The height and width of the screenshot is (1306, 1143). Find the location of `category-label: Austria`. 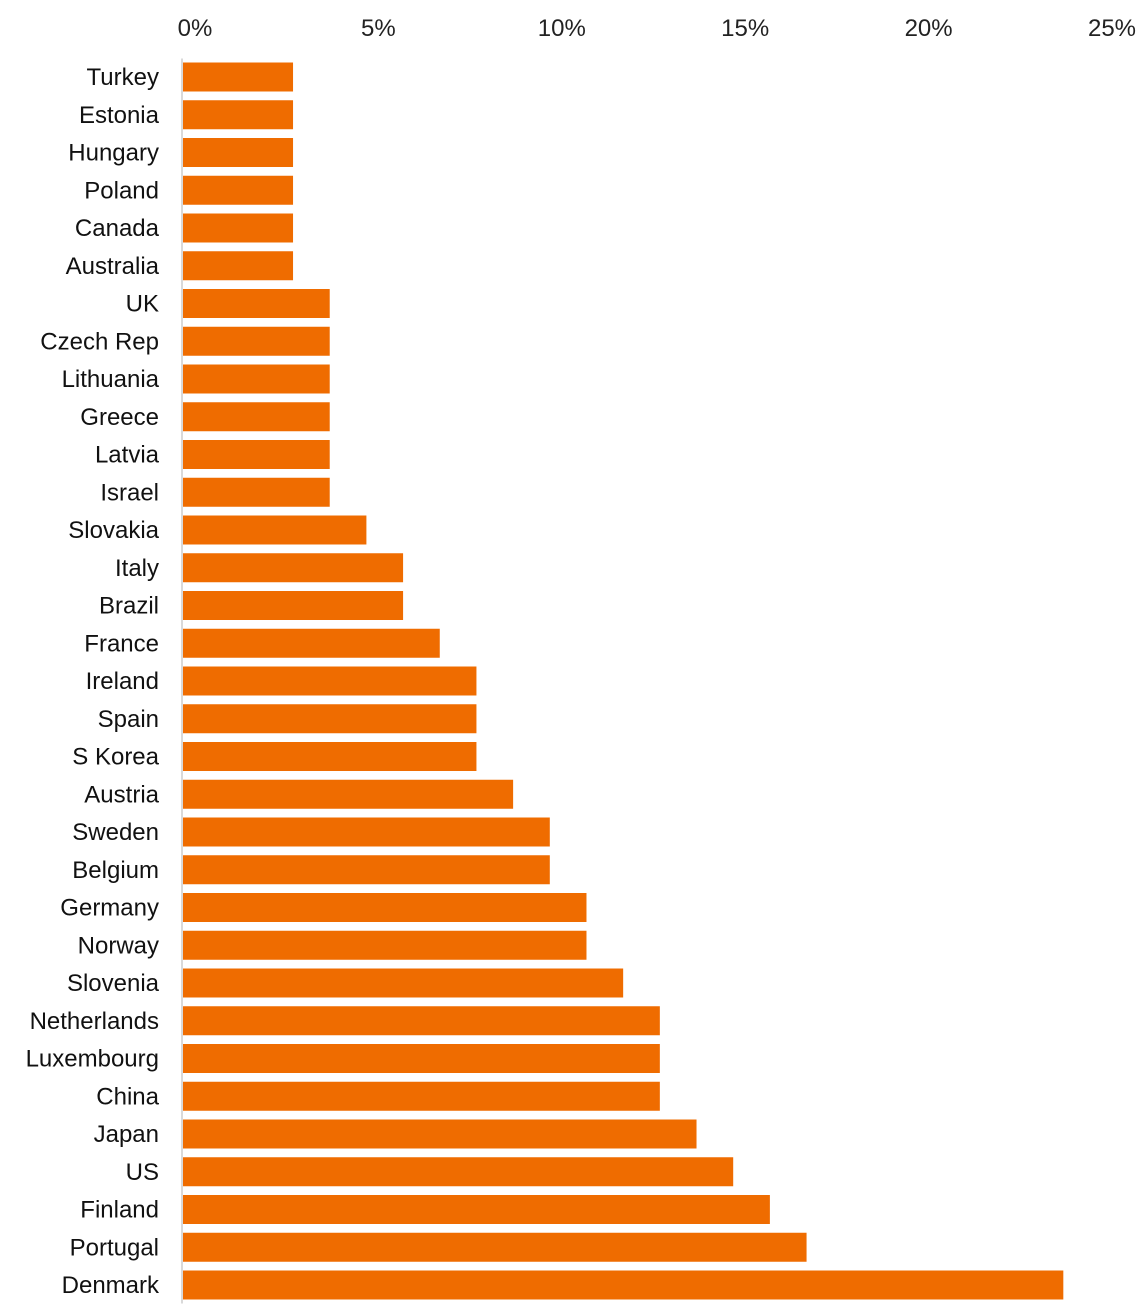

category-label: Austria is located at coordinates (121, 794).